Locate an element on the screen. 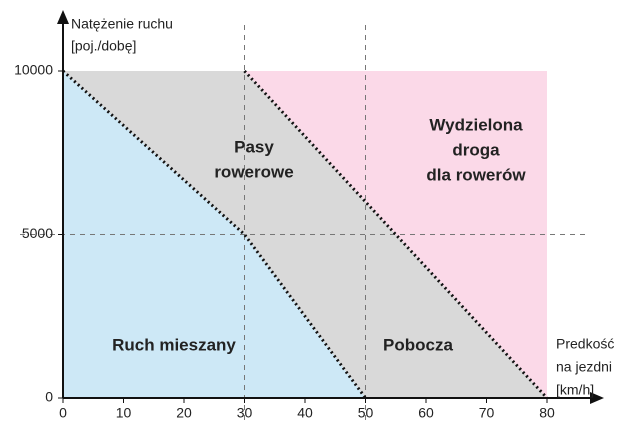  region-label: droga is located at coordinates (476, 149).